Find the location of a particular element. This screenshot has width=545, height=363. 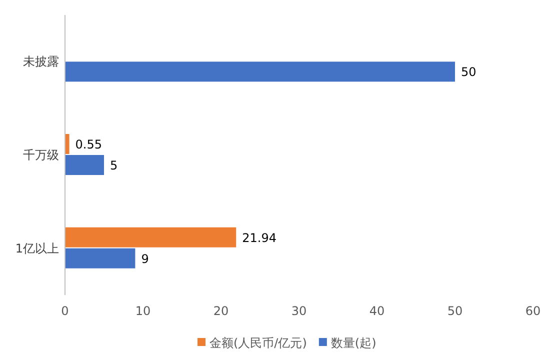

data-label: 9 is located at coordinates (145, 259).